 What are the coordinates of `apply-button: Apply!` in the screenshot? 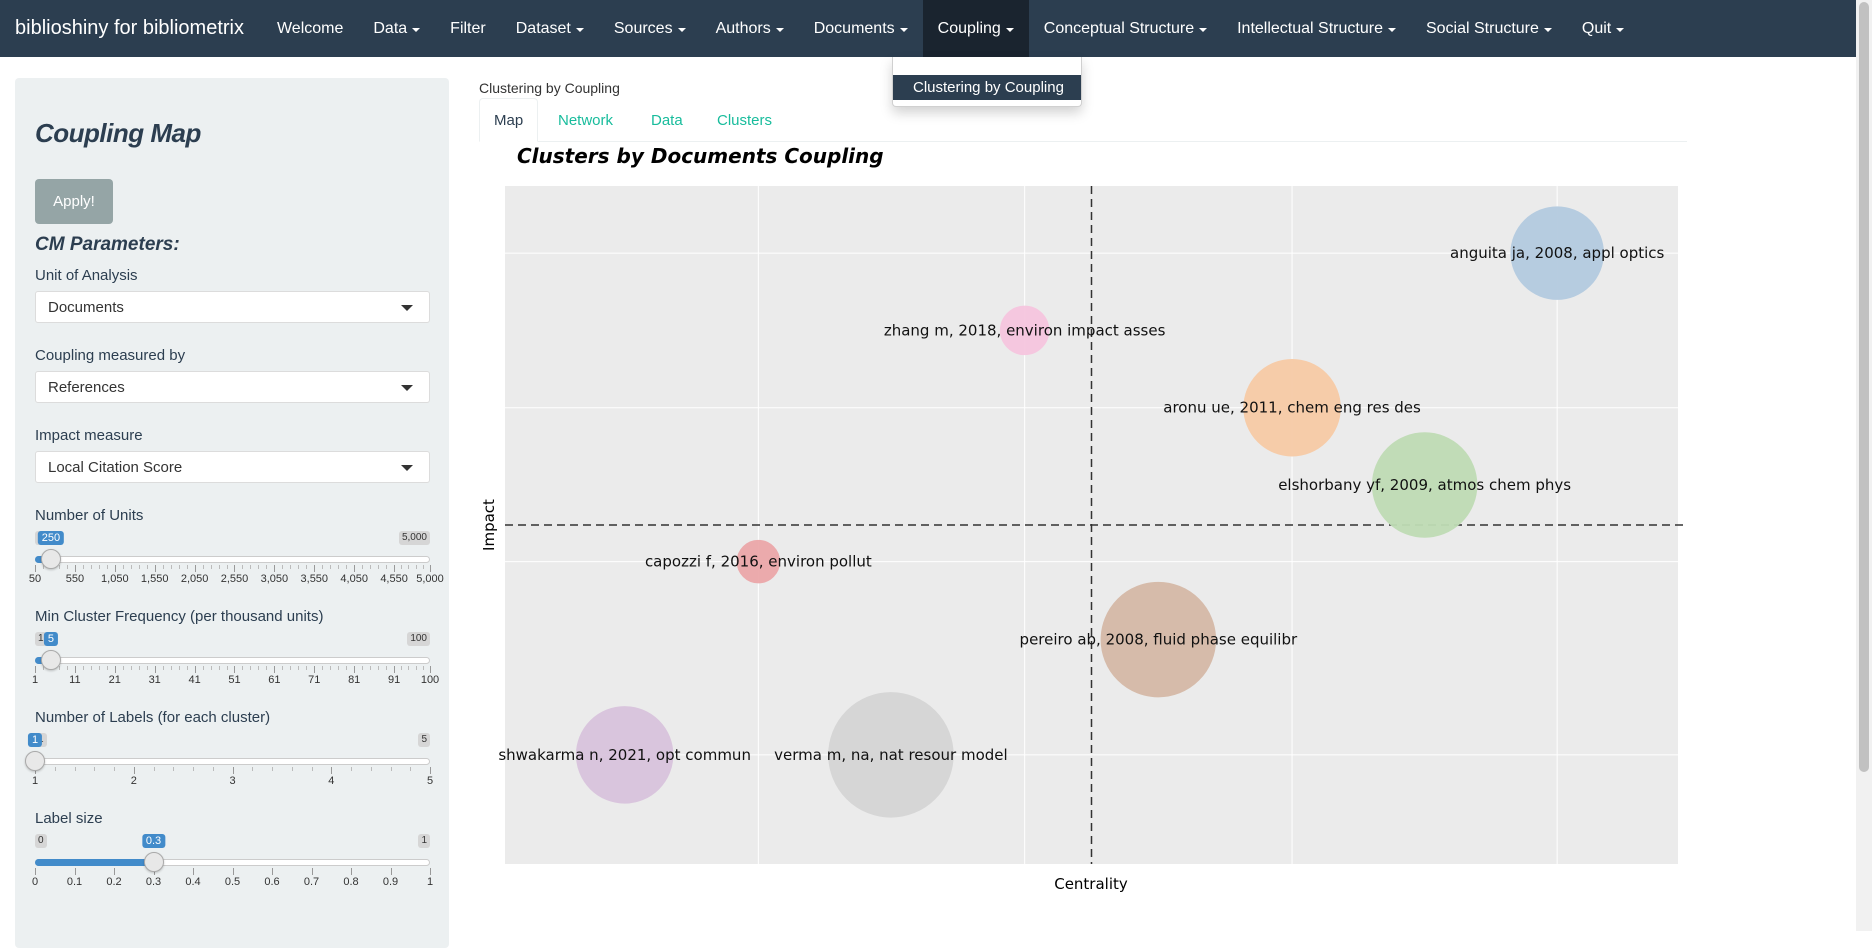 It's located at (74, 201).